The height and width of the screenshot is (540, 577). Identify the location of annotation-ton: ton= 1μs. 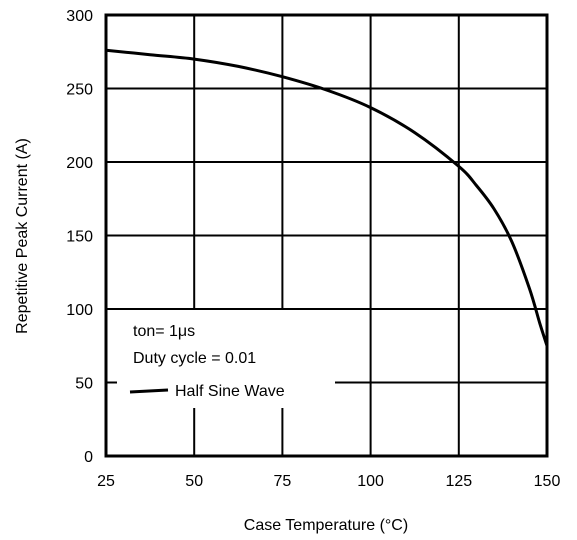
(164, 331).